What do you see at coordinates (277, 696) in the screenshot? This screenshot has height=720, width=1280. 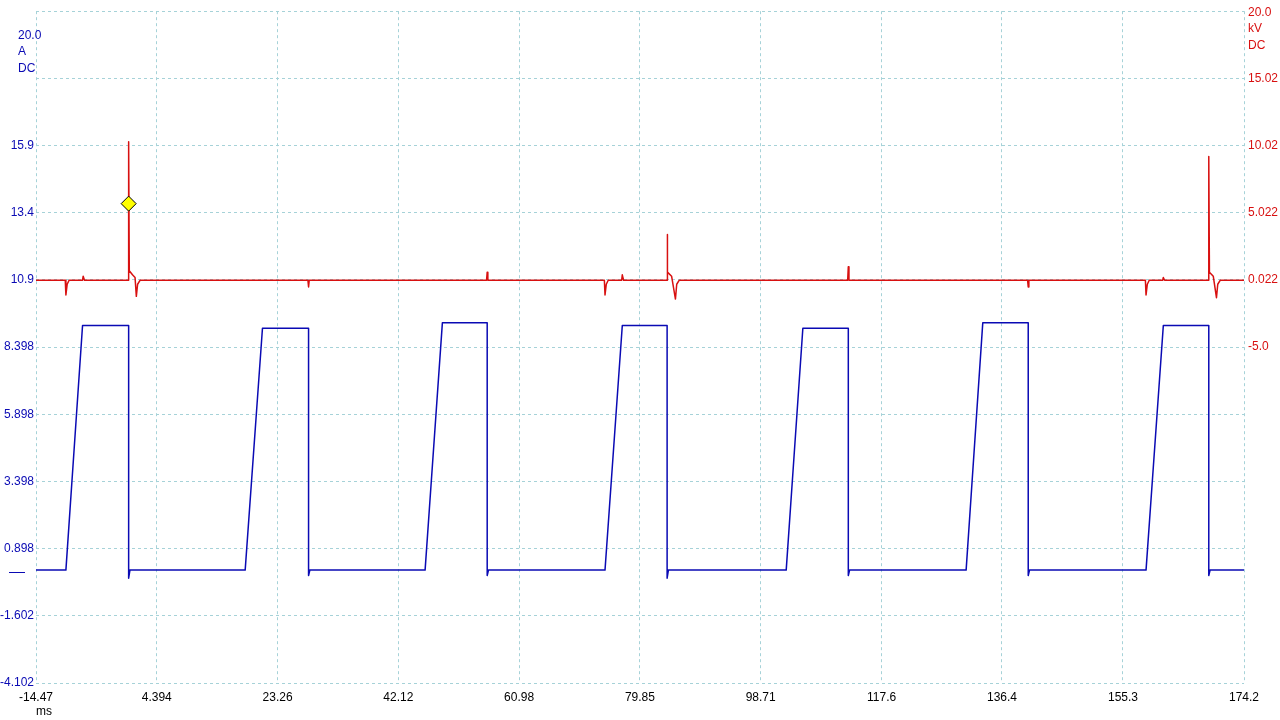 I see `x-tick-label: 23.26` at bounding box center [277, 696].